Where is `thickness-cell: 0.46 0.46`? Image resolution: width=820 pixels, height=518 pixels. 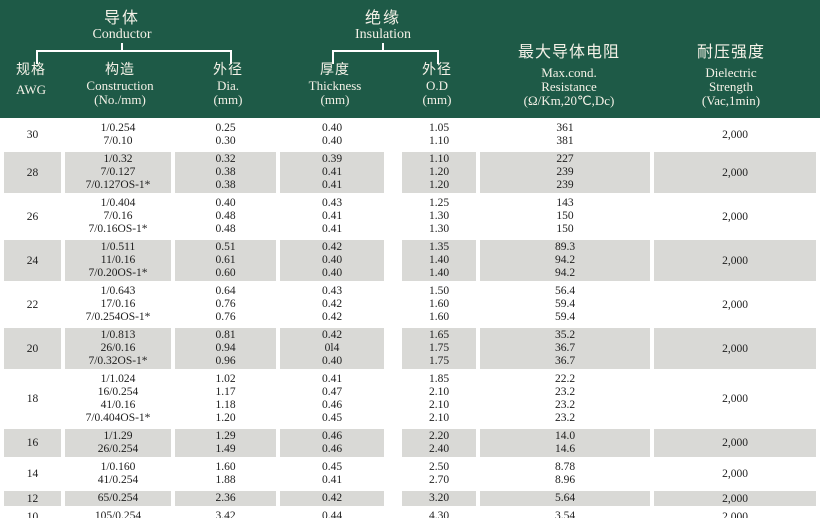
thickness-cell: 0.46 0.46 is located at coordinates (332, 443).